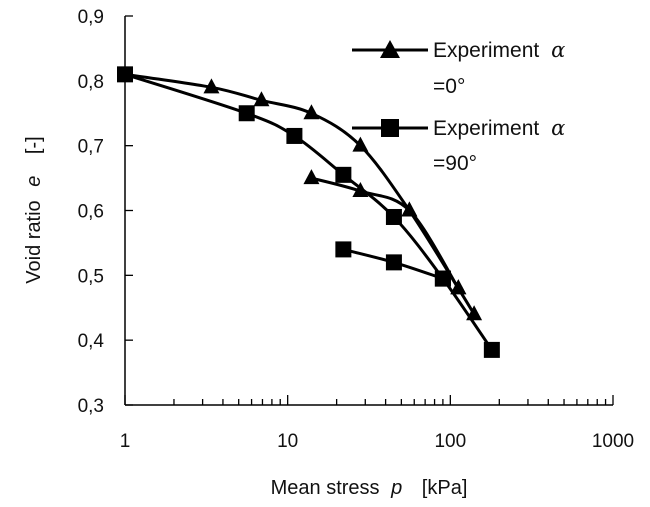  Describe the element at coordinates (558, 128) in the screenshot. I see `legend-label-1-symbol: α` at that location.